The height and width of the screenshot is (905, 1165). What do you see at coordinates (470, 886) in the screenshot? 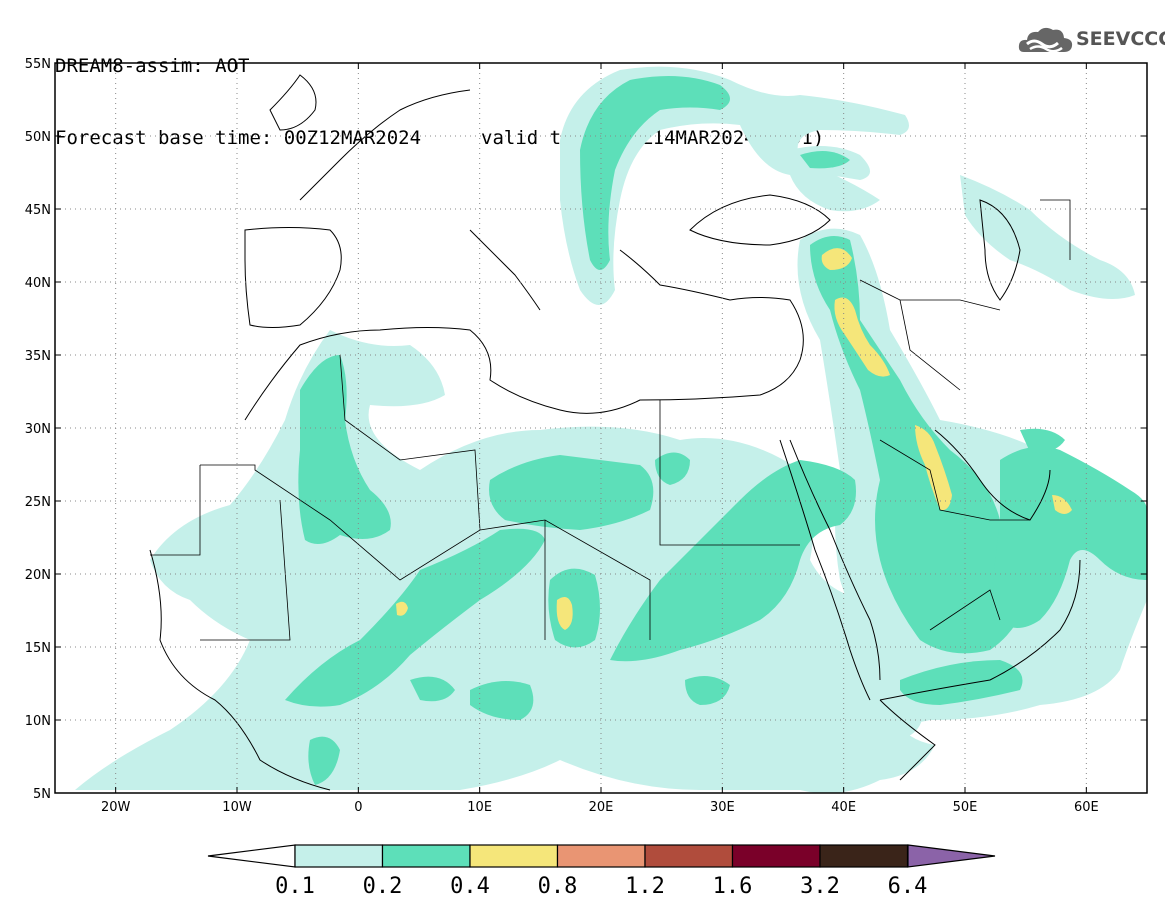
I see `colorbar-label: 0.4` at bounding box center [470, 886].